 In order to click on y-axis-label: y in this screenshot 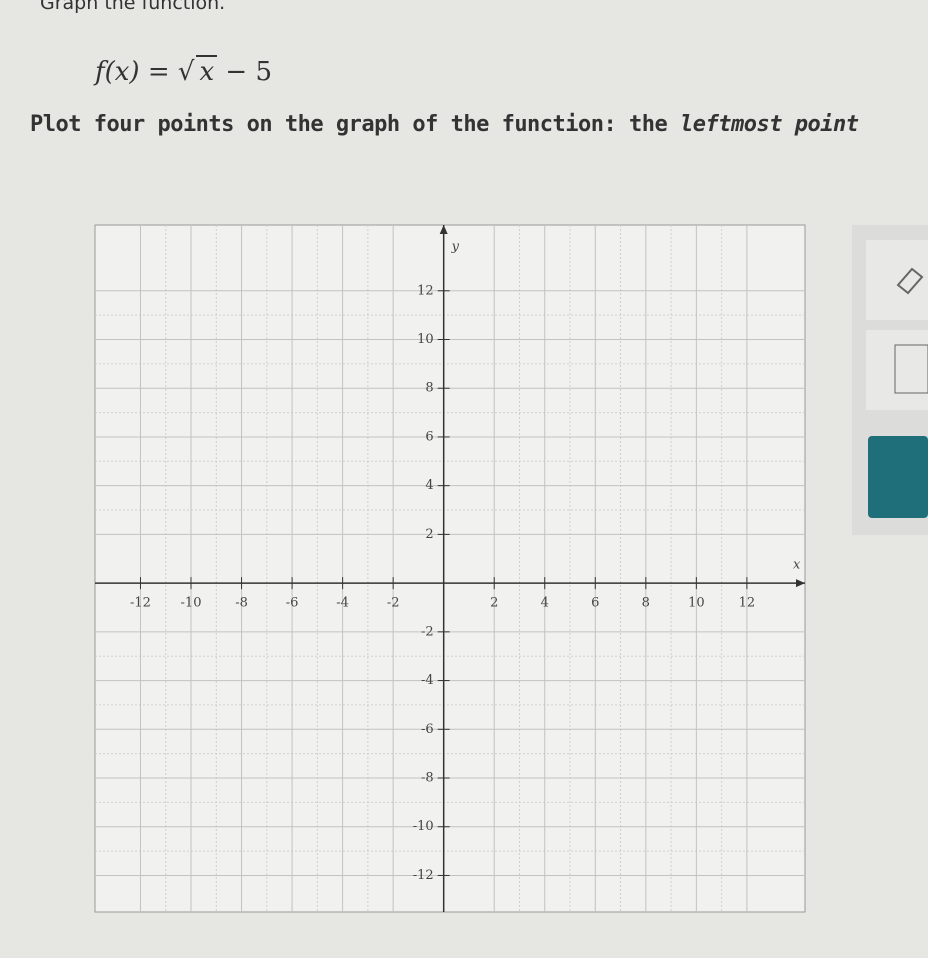, I will do `click(455, 247)`.